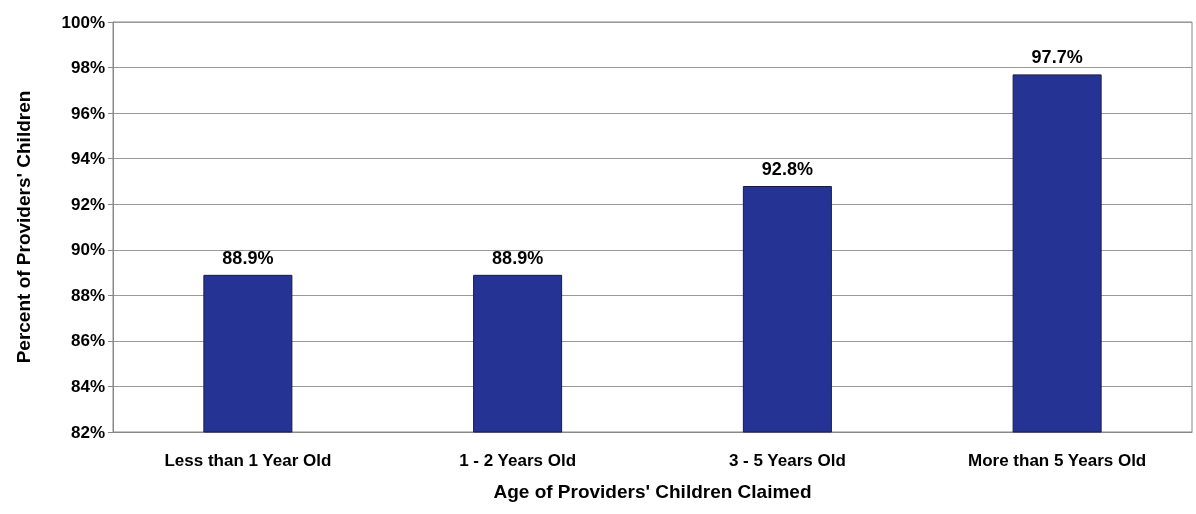 Image resolution: width=1196 pixels, height=514 pixels. I want to click on y-tick-label: 100%, so click(83, 22).